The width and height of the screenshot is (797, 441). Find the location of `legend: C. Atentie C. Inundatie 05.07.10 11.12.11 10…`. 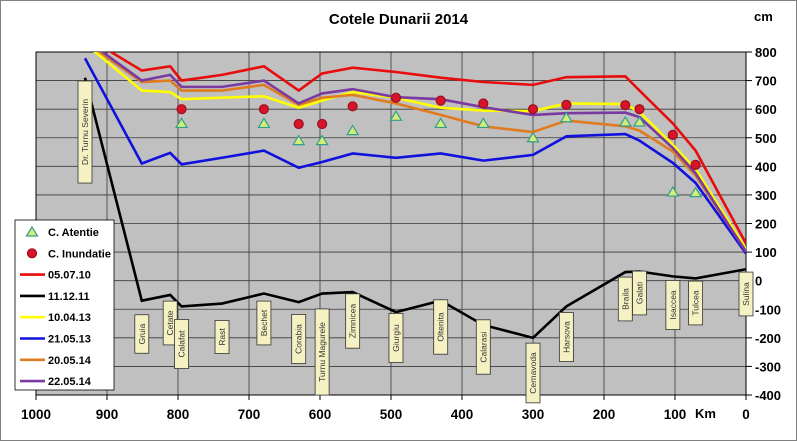

legend: C. Atentie C. Inundatie 05.07.10 11.12.11 10… is located at coordinates (64, 305).